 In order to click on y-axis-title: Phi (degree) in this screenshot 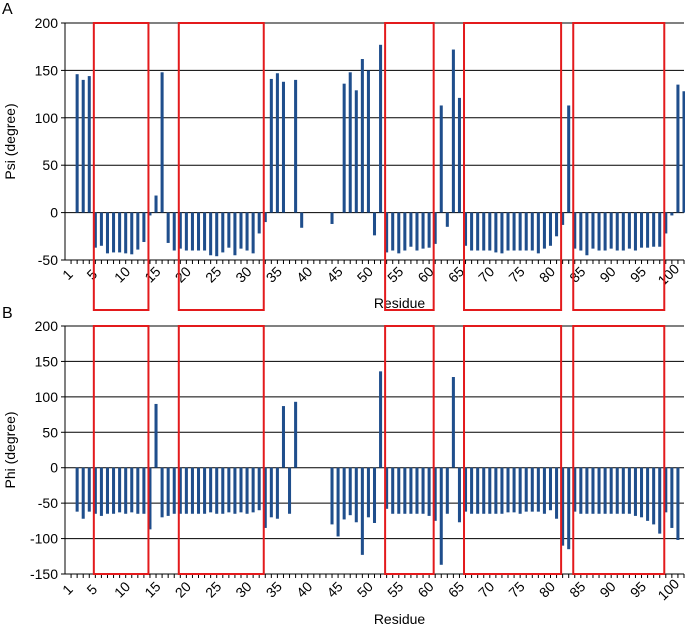, I will do `click(10, 449)`.